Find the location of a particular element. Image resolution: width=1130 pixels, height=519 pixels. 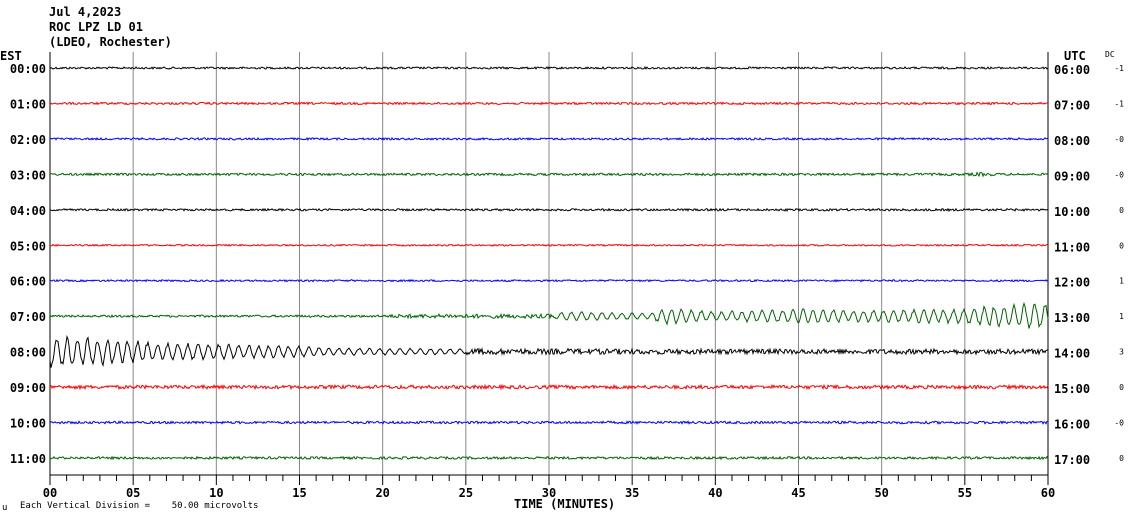

utc-hour-label: 15:00 is located at coordinates (1072, 389).